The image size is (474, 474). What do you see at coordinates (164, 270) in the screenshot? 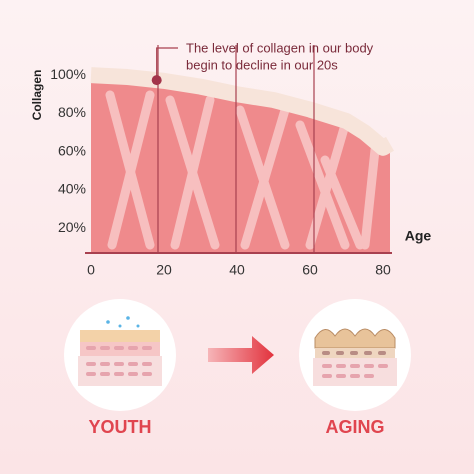
I see `x-tick-label: 20` at bounding box center [164, 270].